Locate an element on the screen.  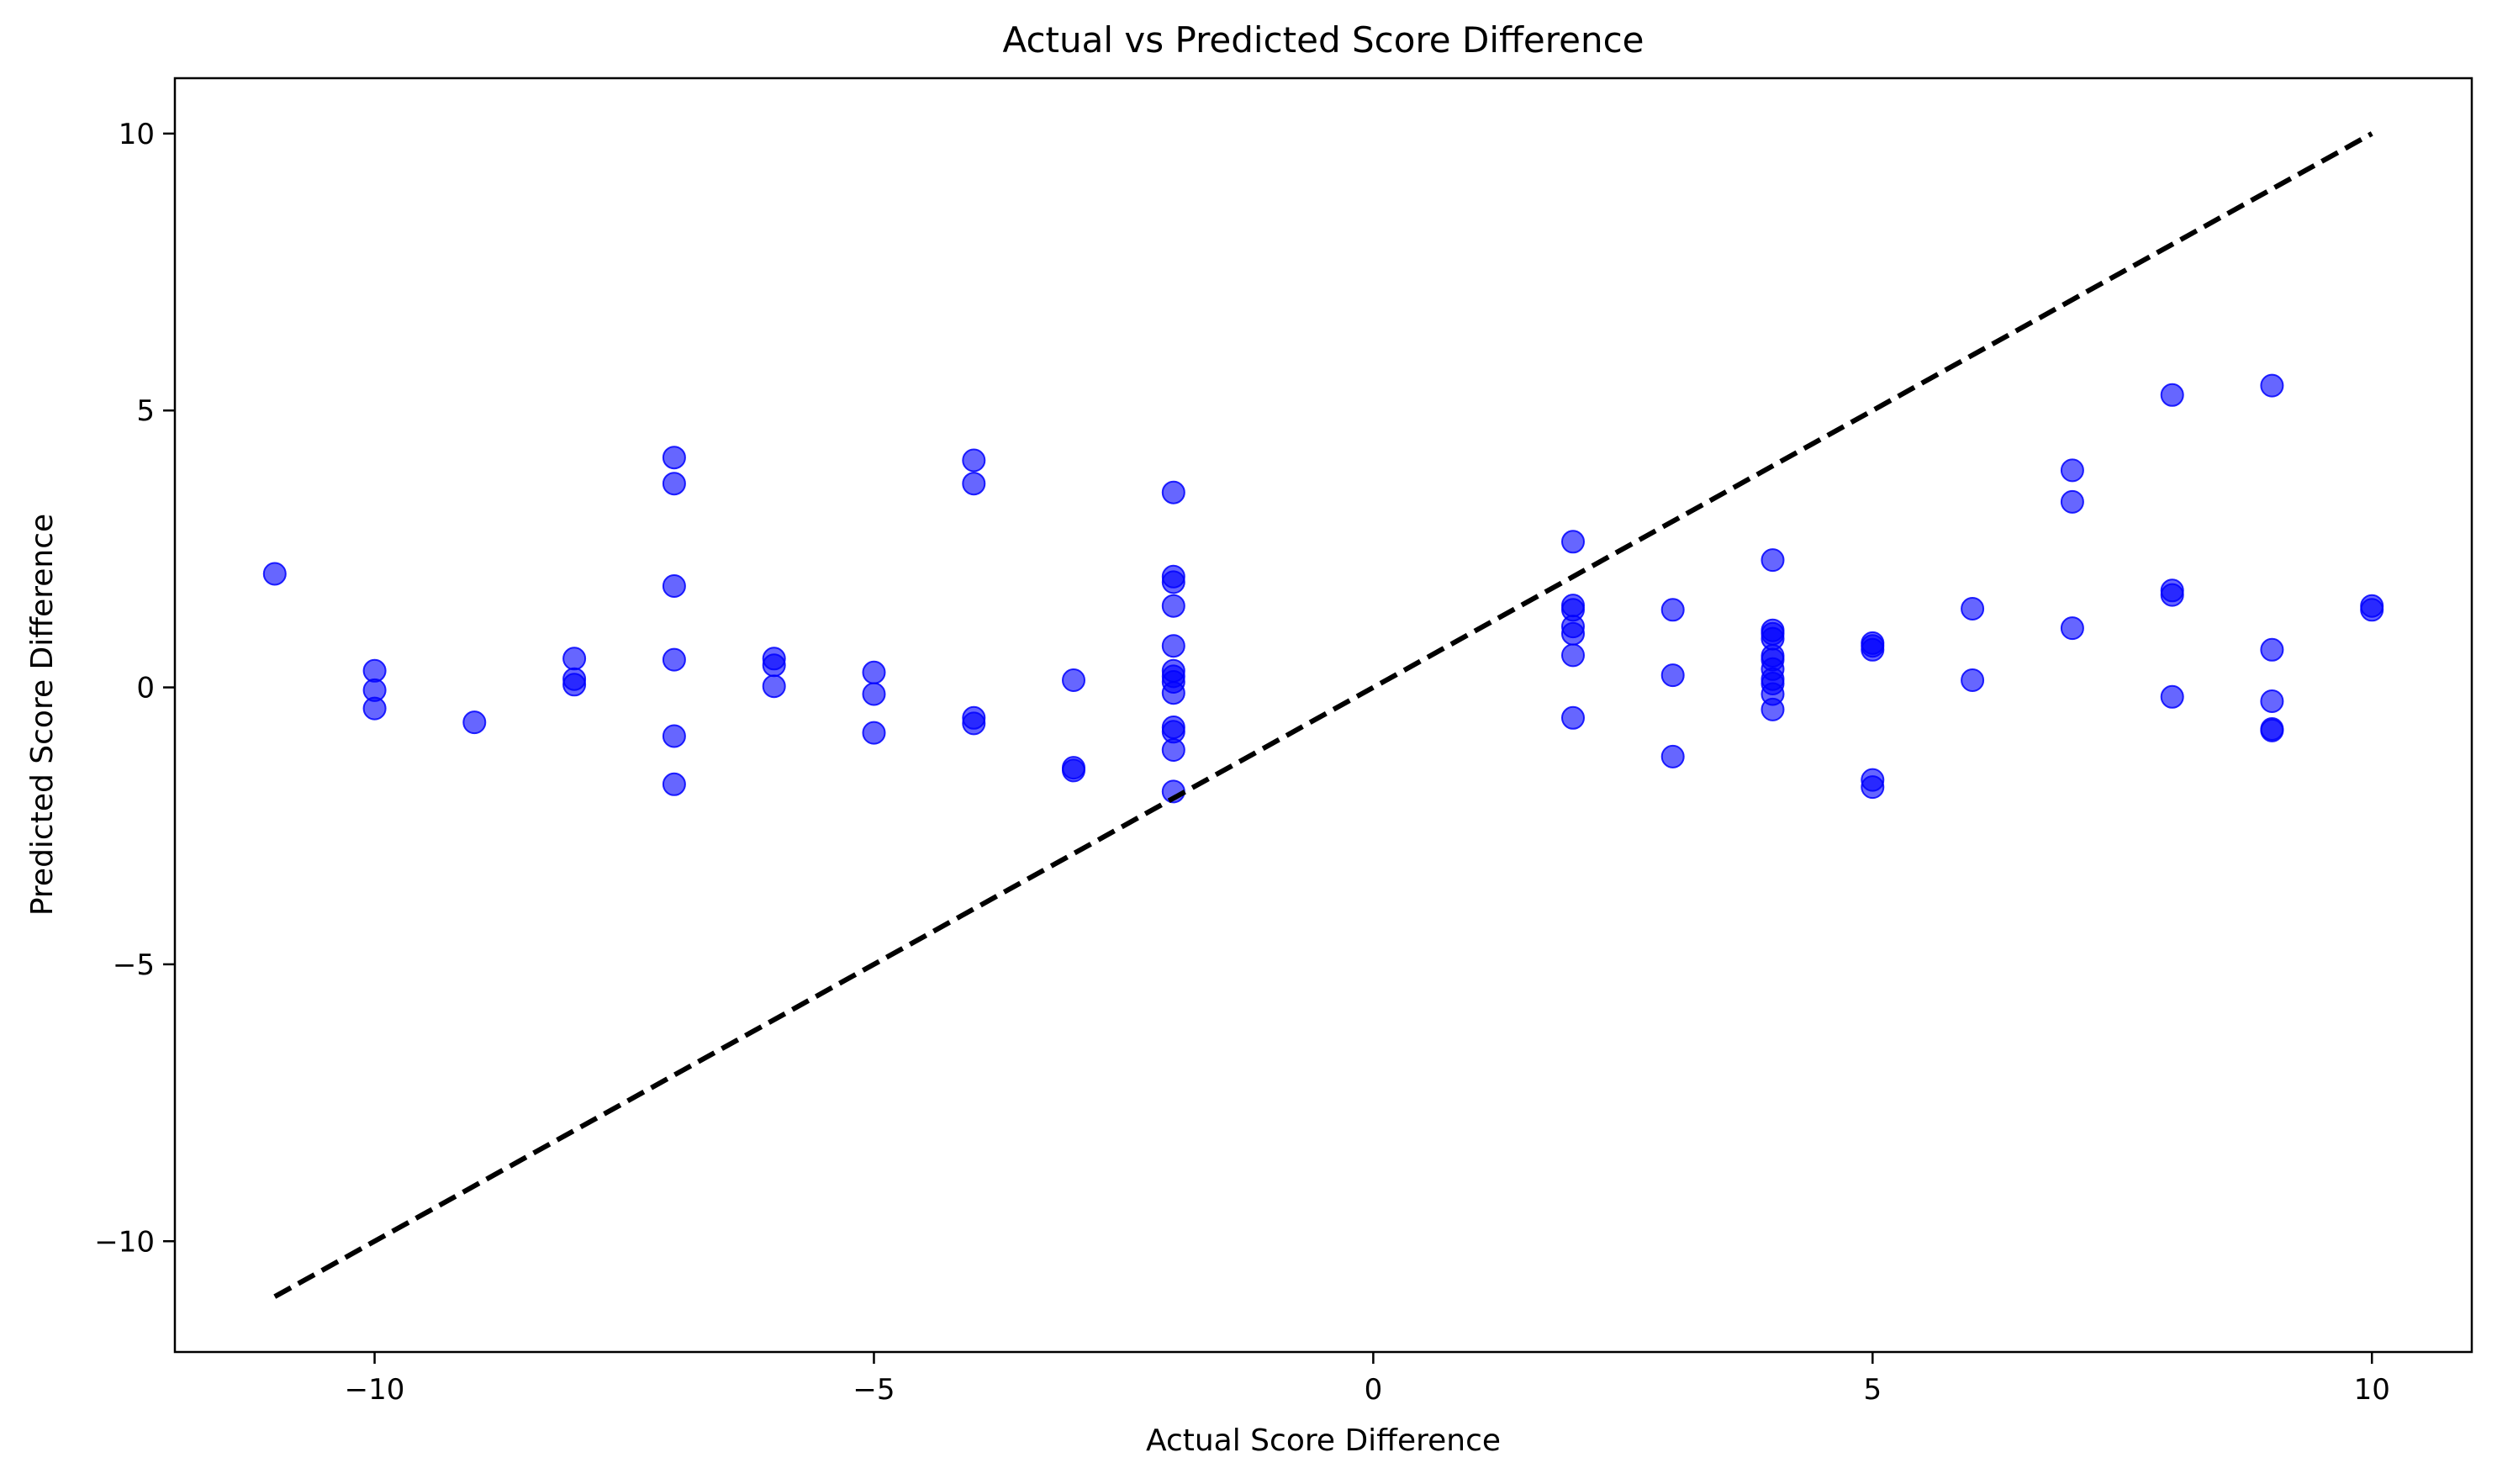
y-axis-label: Predicted Score Difference is located at coordinates (42, 715).